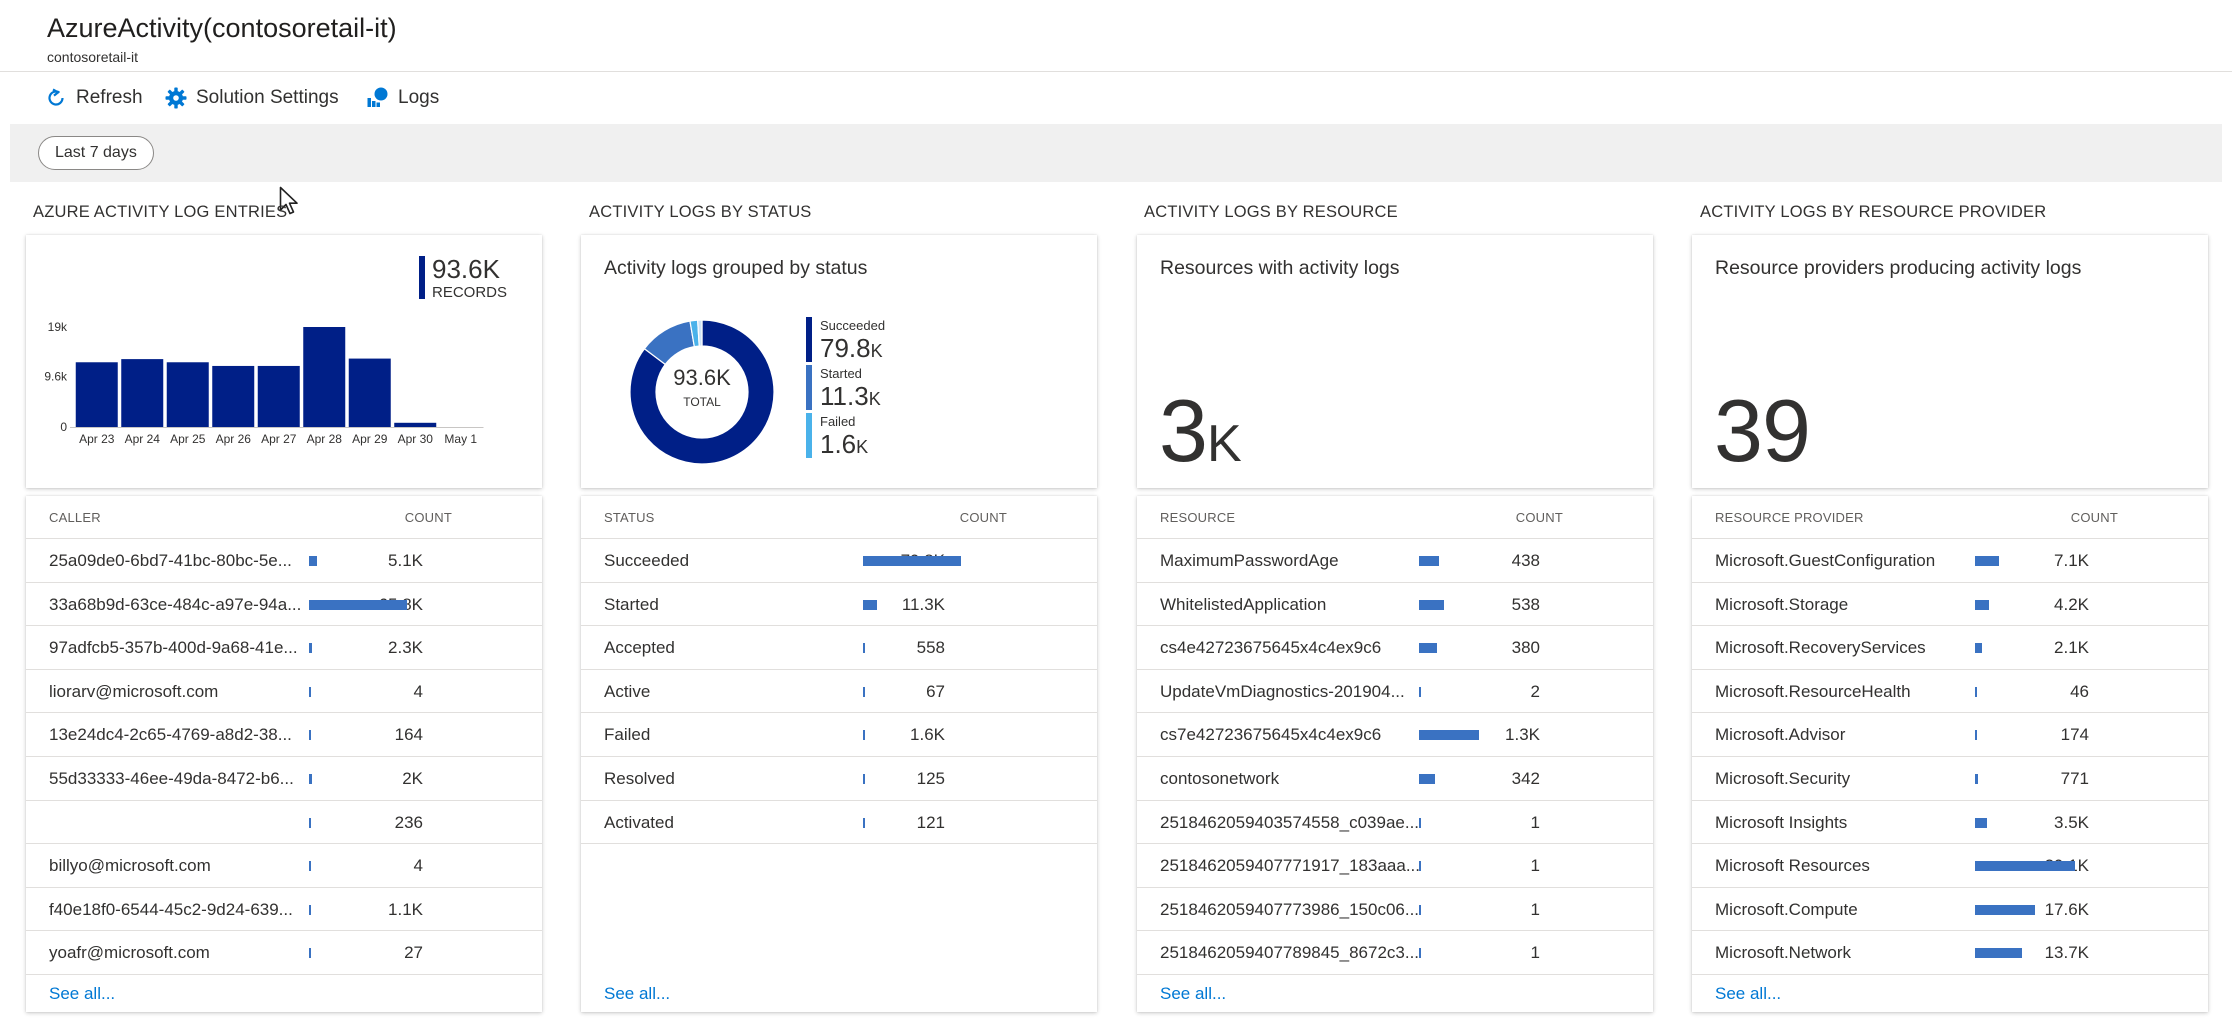  What do you see at coordinates (284, 692) in the screenshot?
I see `table-row: liorarv@microsoft.com 4` at bounding box center [284, 692].